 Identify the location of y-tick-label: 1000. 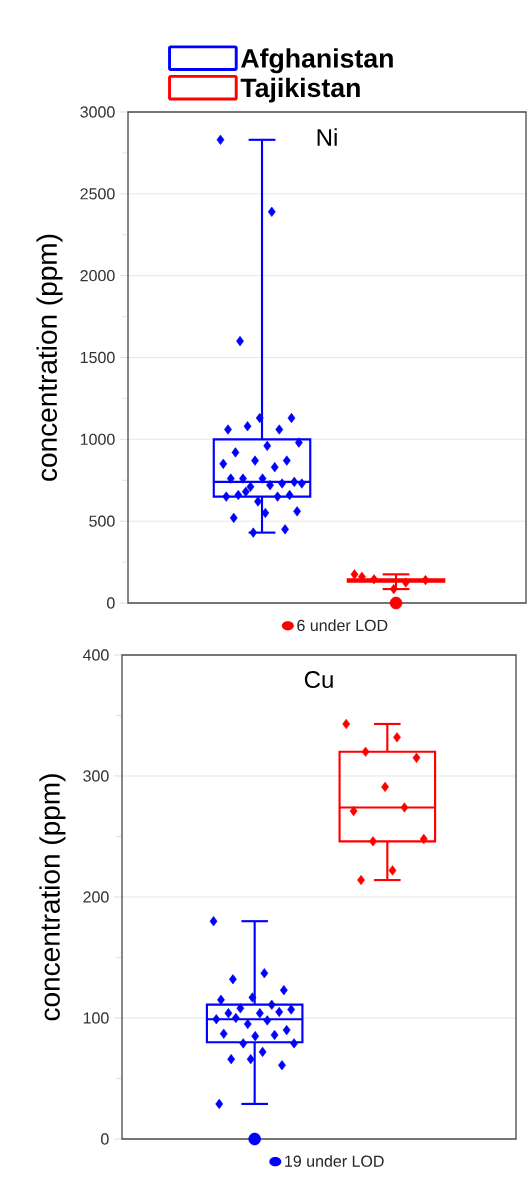
(97, 439).